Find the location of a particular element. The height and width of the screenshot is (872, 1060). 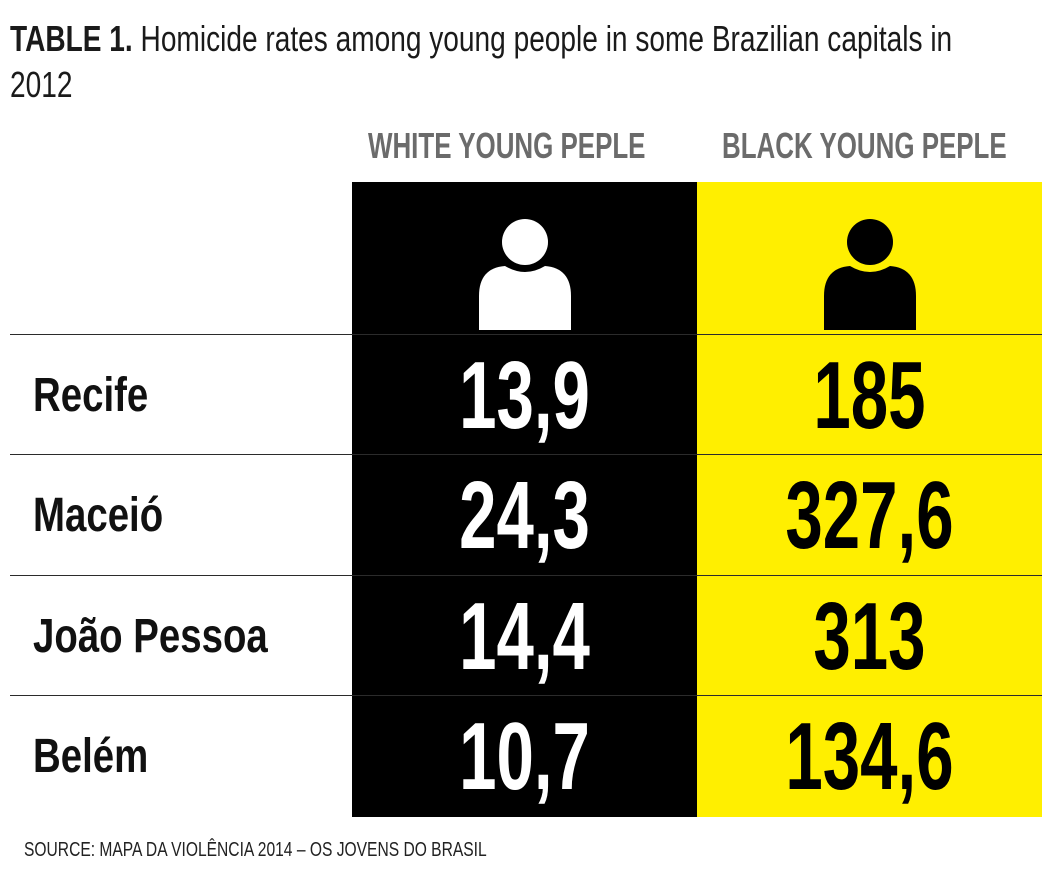

table-row: Recife 13,9 185 is located at coordinates (530, 395).